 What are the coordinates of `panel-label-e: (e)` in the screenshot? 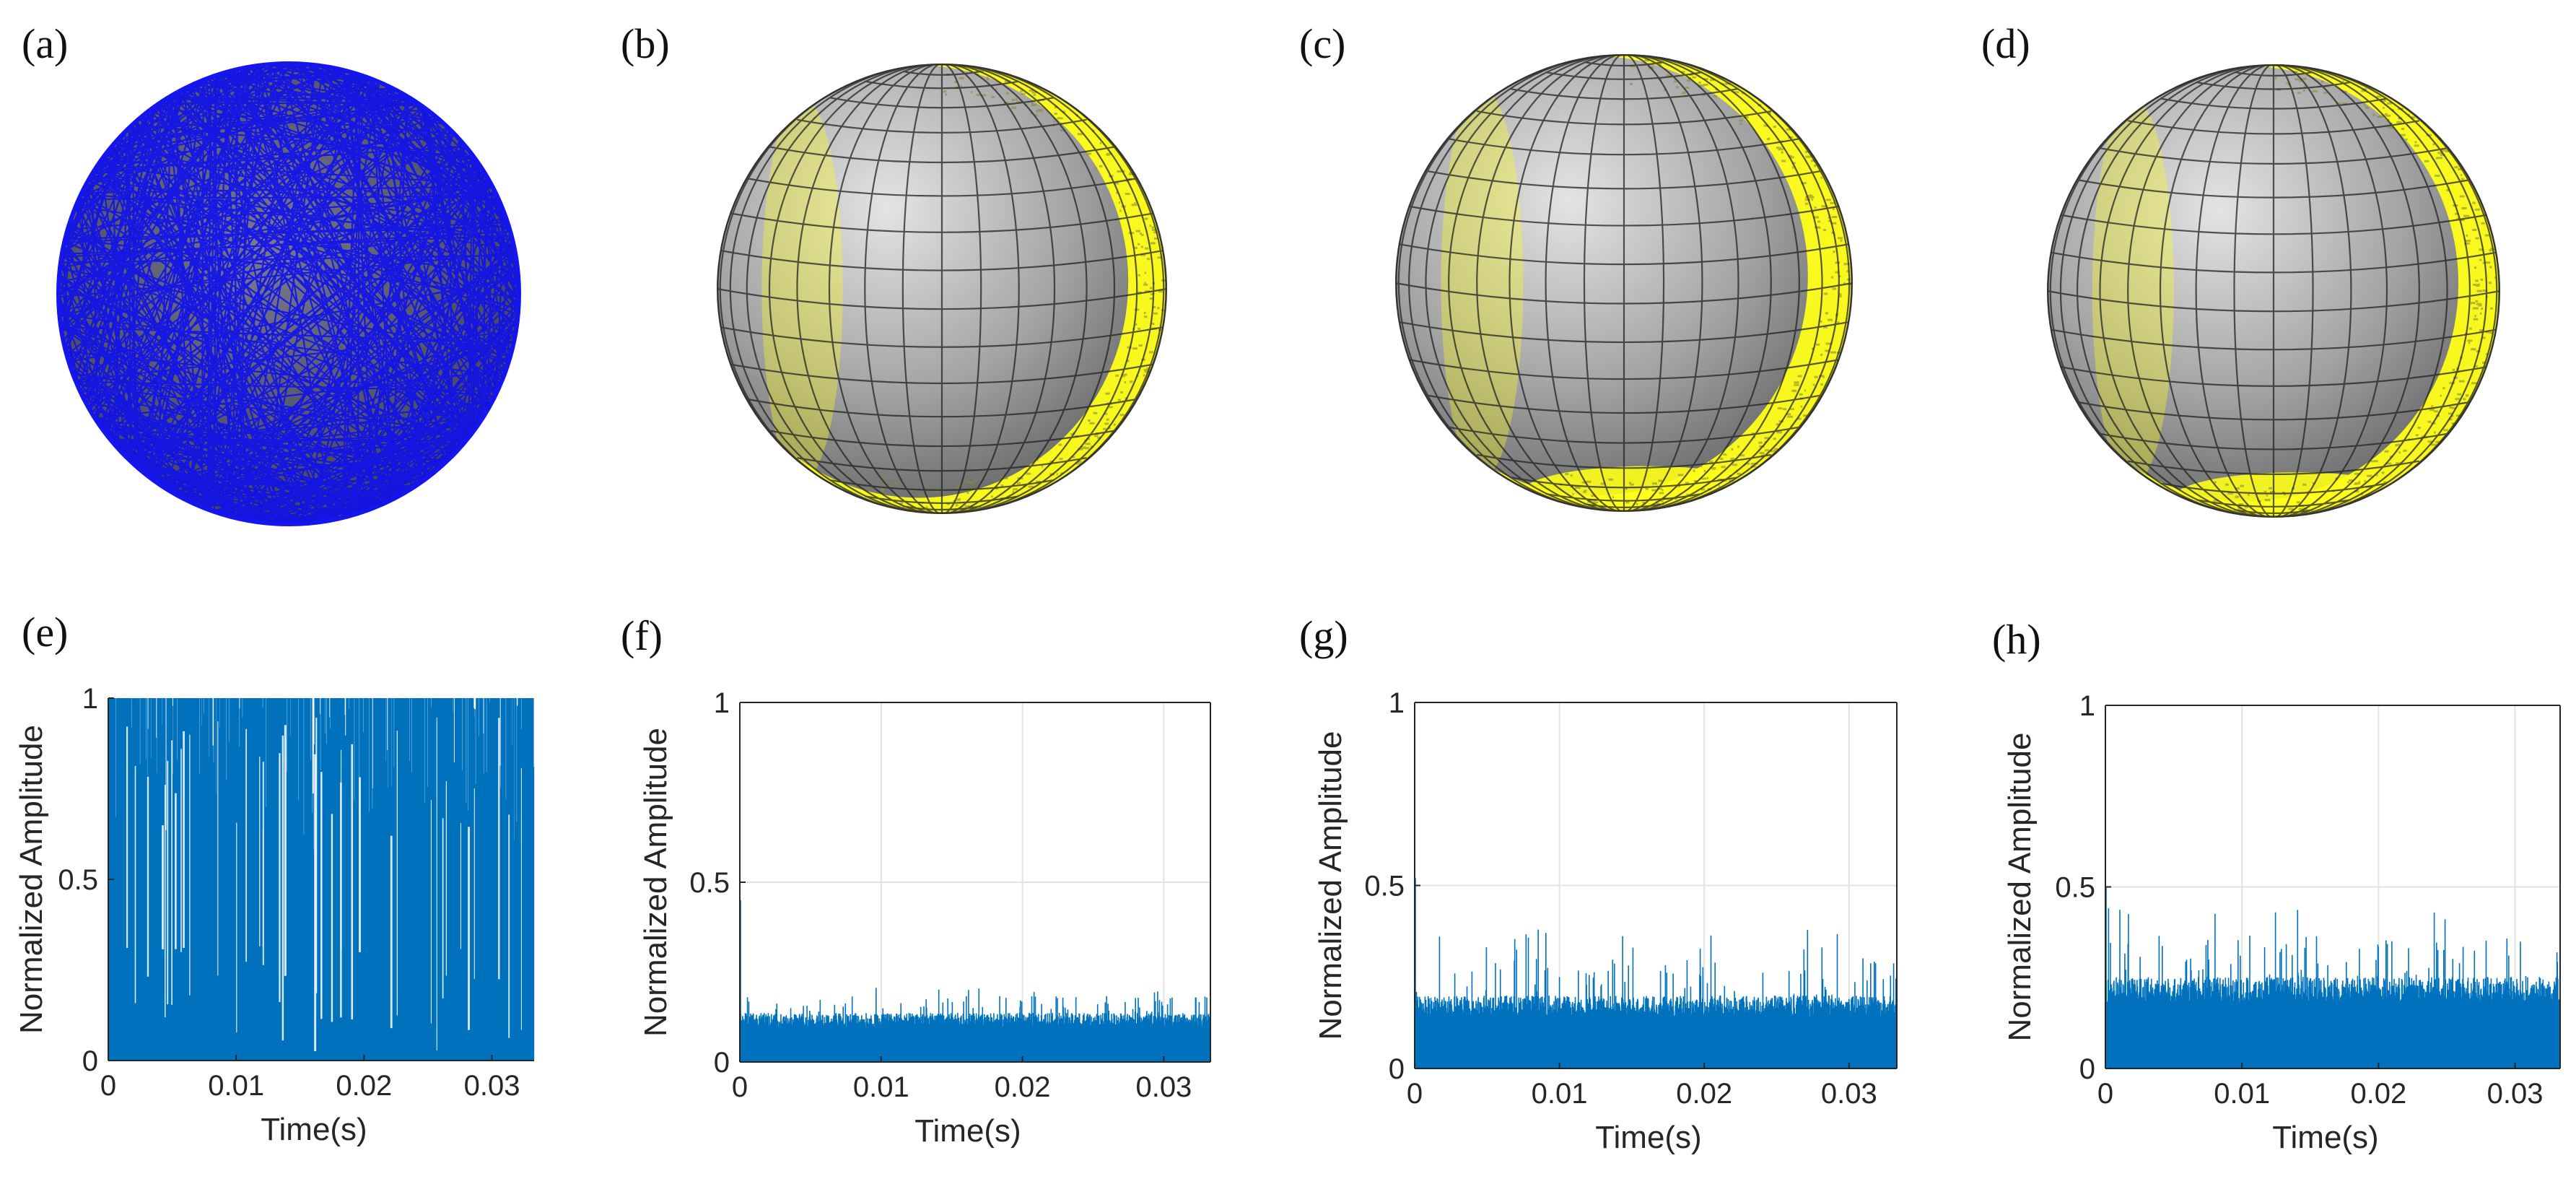 It's located at (45, 632).